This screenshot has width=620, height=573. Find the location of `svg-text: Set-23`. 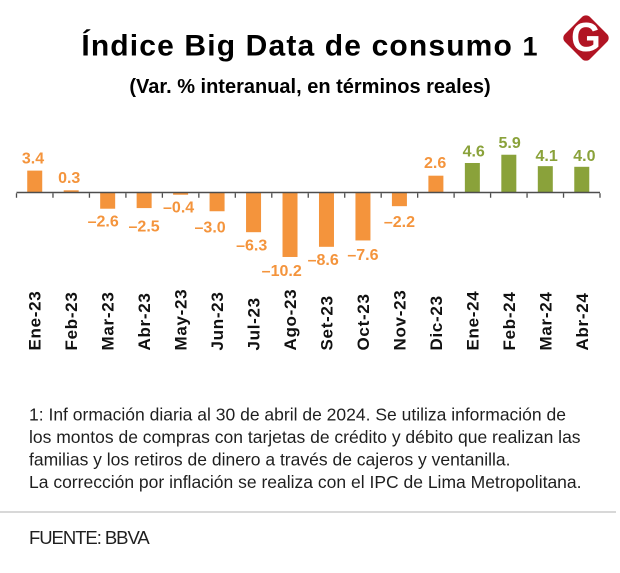

svg-text: Set-23 is located at coordinates (326, 322).